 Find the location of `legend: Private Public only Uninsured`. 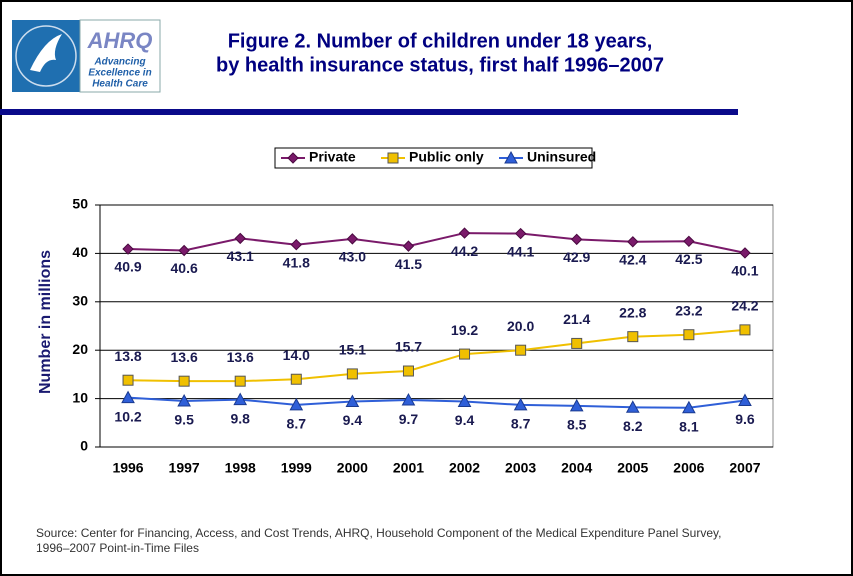

legend: Private Public only Uninsured is located at coordinates (435, 158).